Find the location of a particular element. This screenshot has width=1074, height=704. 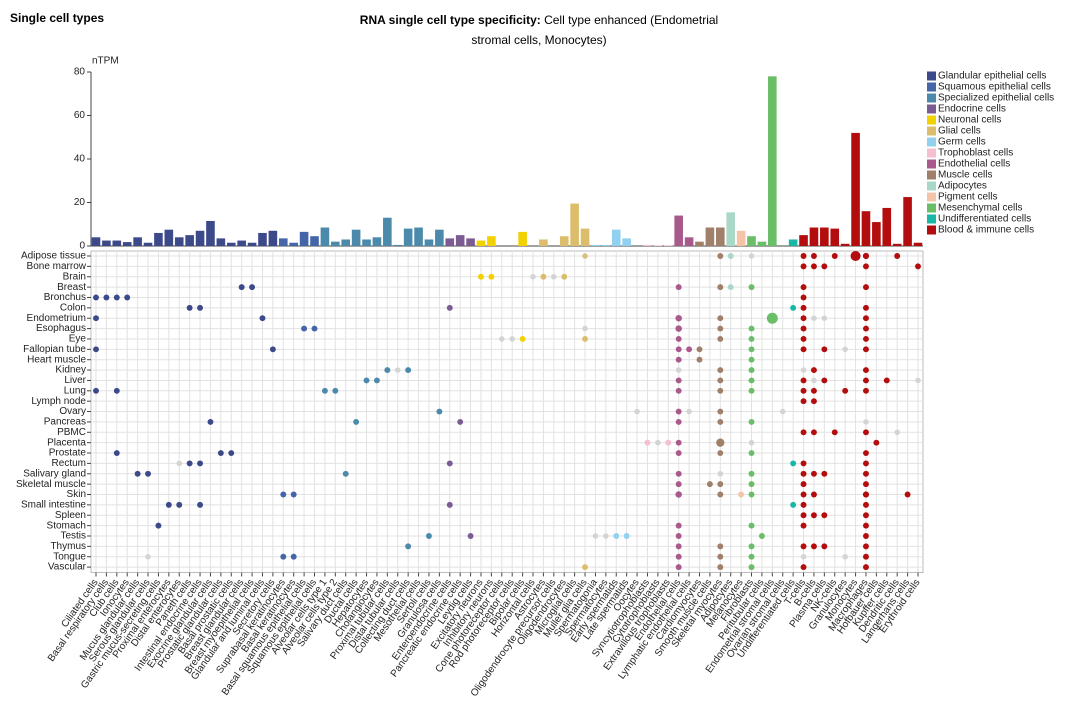

legend-label: Pigment cells is located at coordinates (967, 197).